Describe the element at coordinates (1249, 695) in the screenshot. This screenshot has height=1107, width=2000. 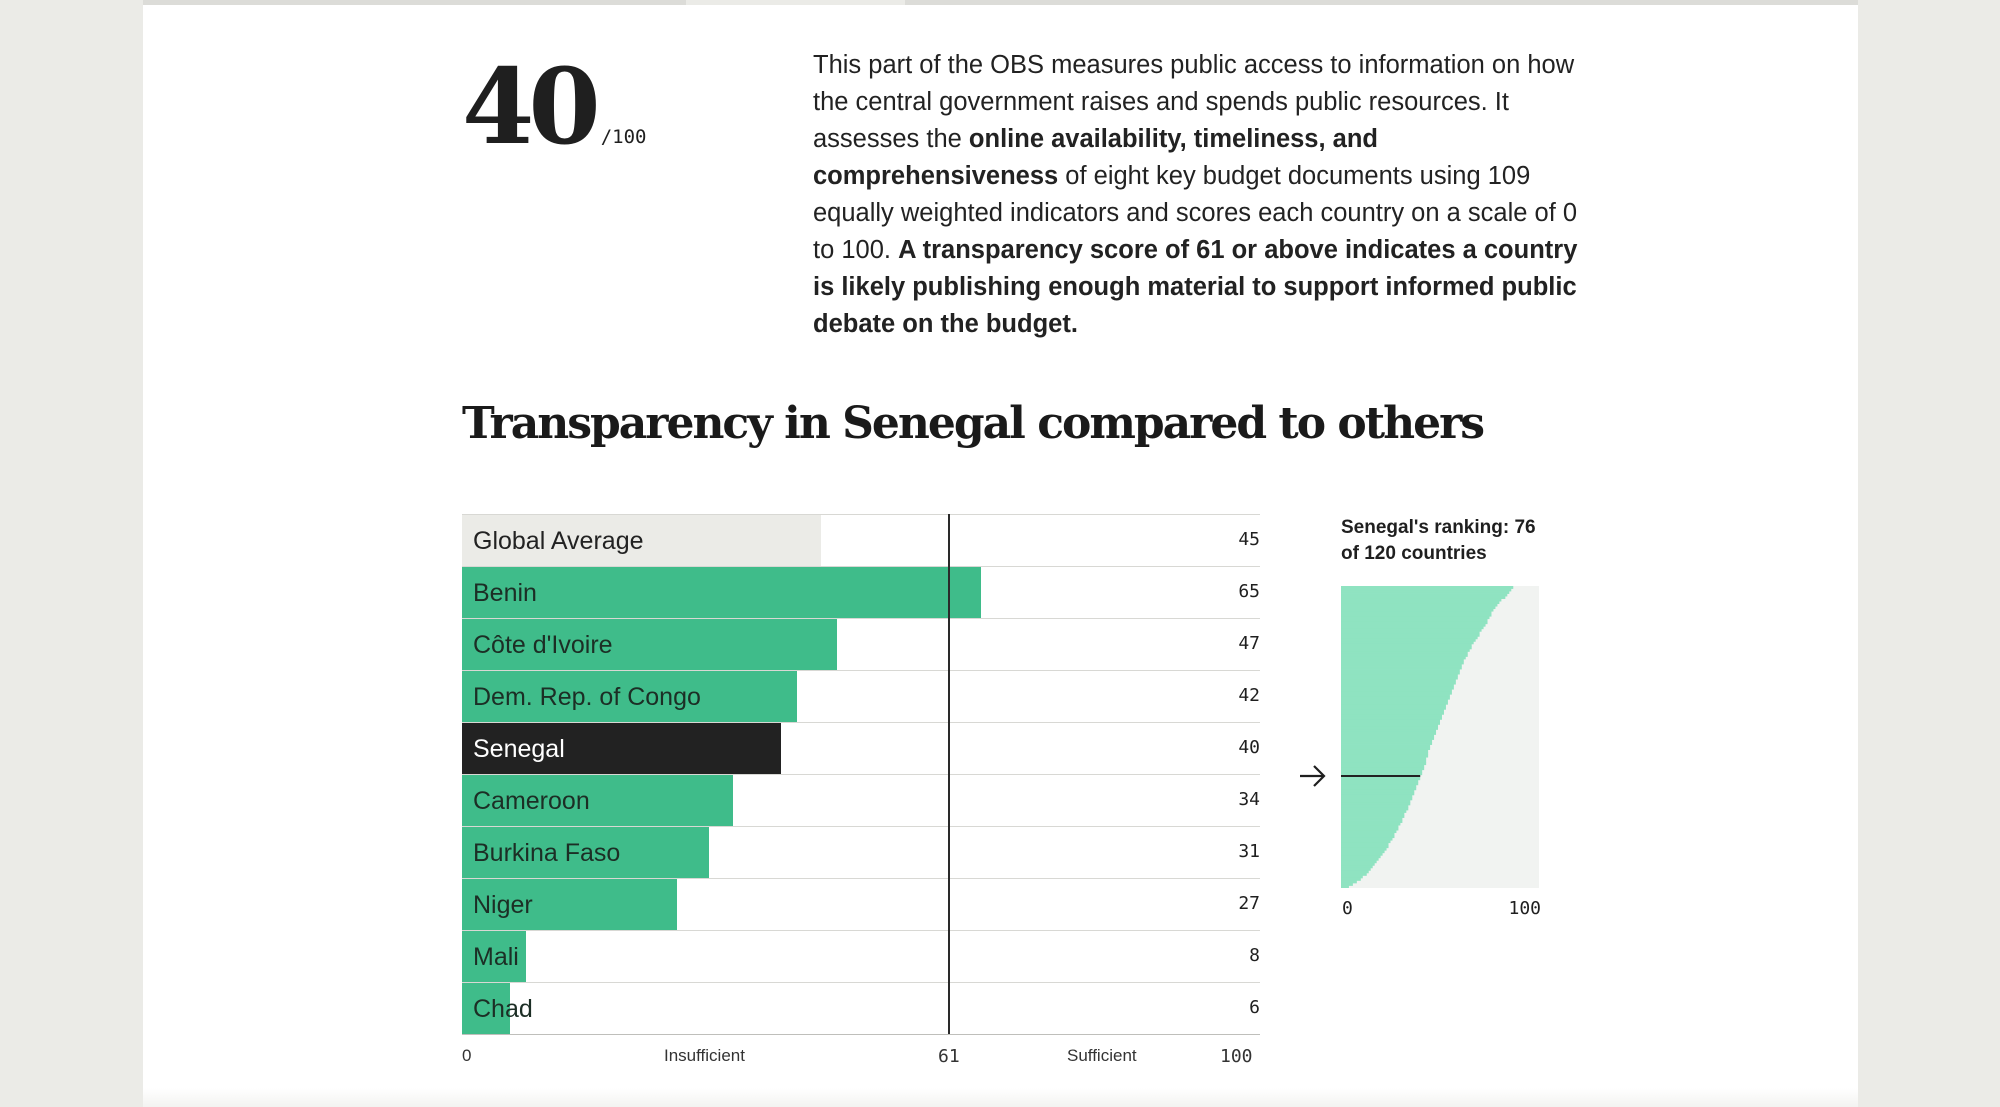
I see `bar-value: 42` at that location.